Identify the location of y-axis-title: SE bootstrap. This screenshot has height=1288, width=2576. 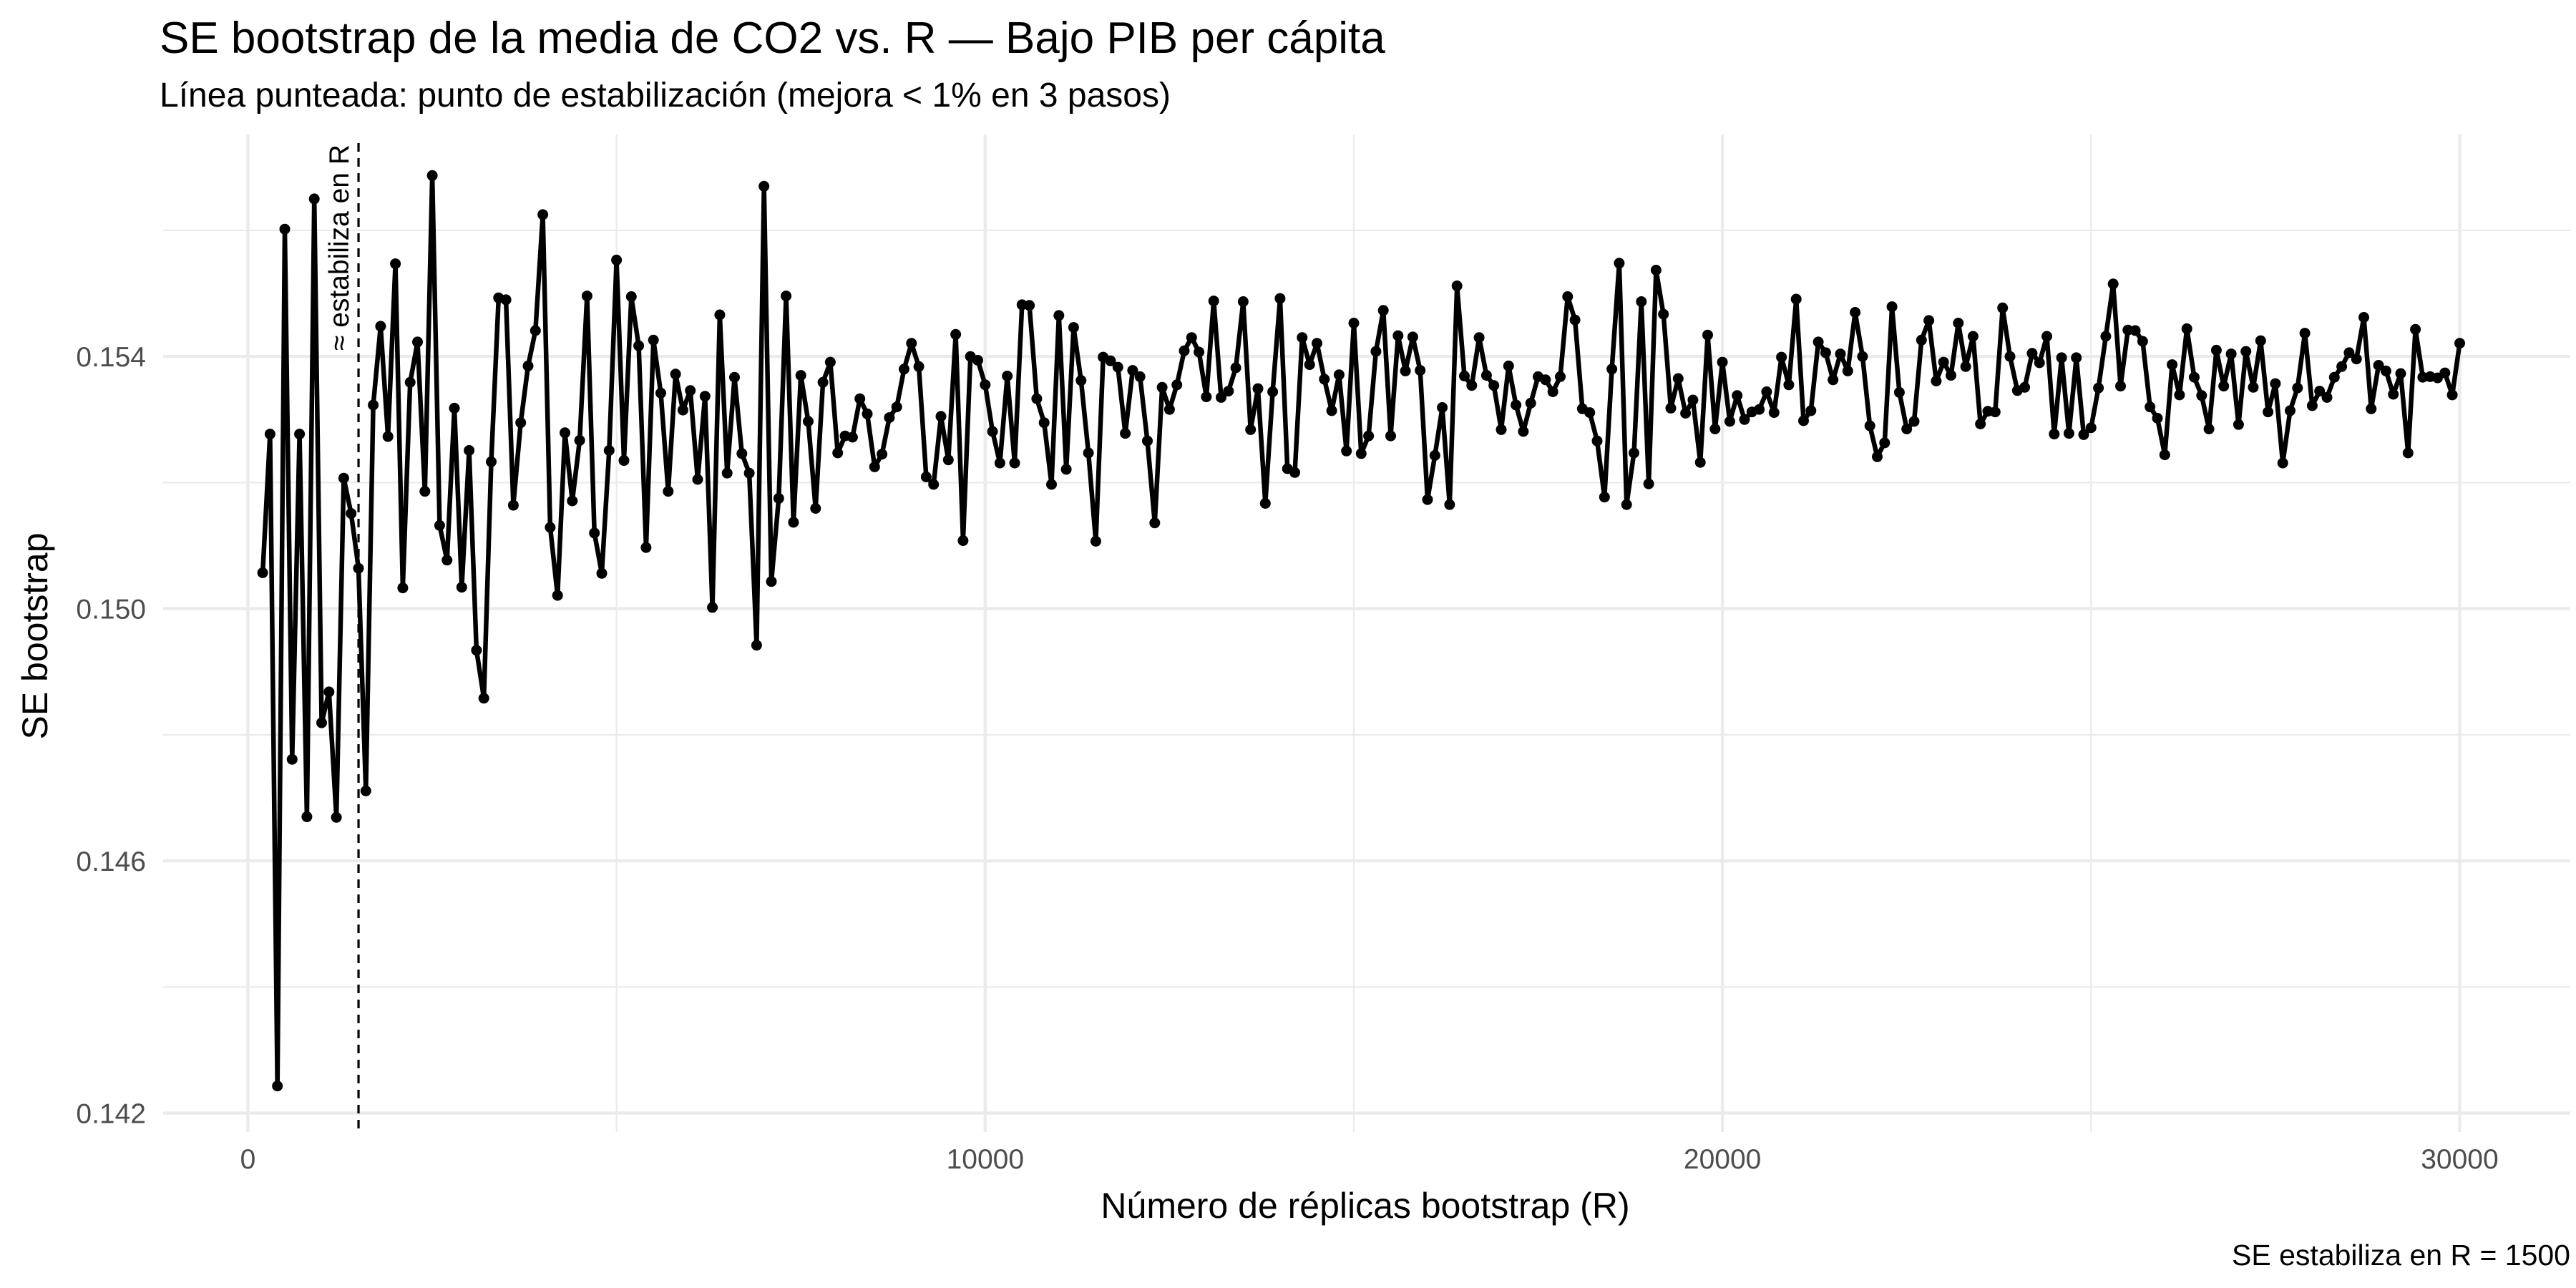
(35, 635).